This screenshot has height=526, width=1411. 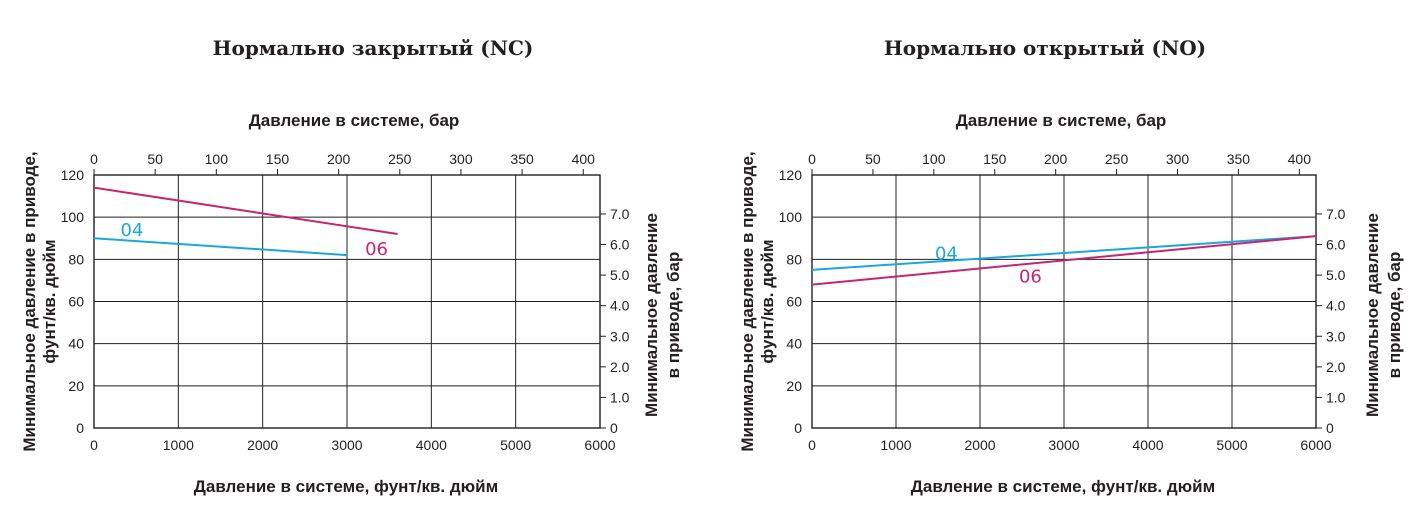 What do you see at coordinates (1045, 48) in the screenshot?
I see `chart-title: Нормально открытый (NO)` at bounding box center [1045, 48].